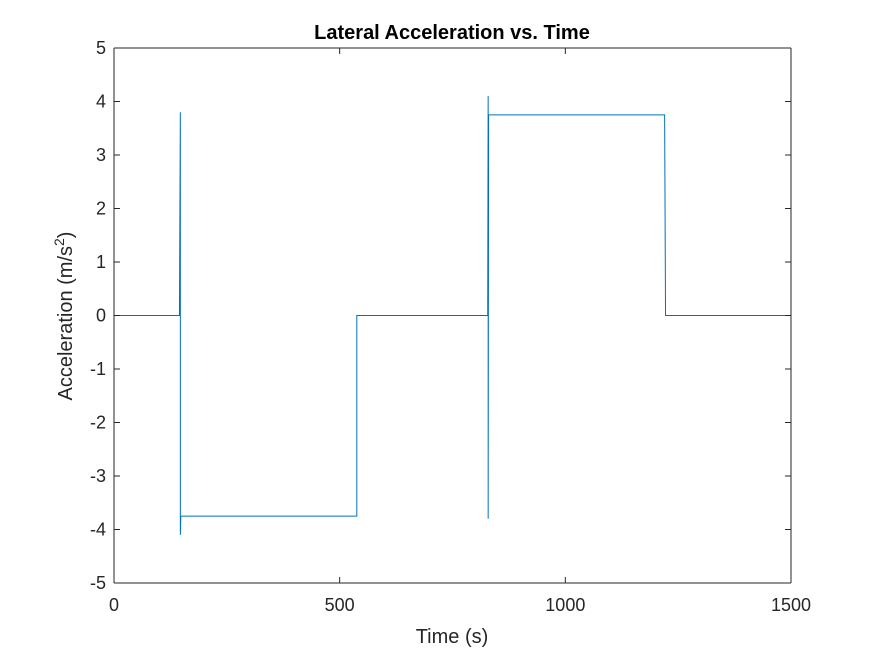  Describe the element at coordinates (98, 530) in the screenshot. I see `y-tick-label: -4` at that location.